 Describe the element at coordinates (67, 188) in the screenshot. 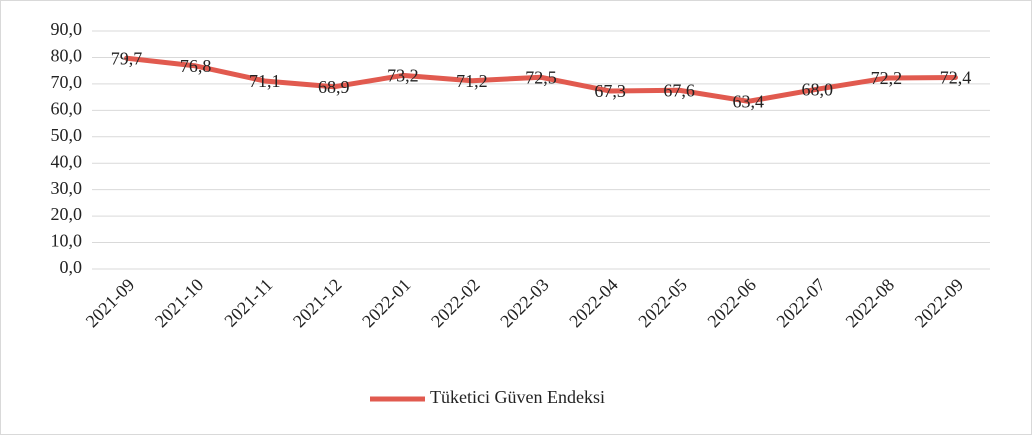

I see `y-tick-label: 30,0` at that location.